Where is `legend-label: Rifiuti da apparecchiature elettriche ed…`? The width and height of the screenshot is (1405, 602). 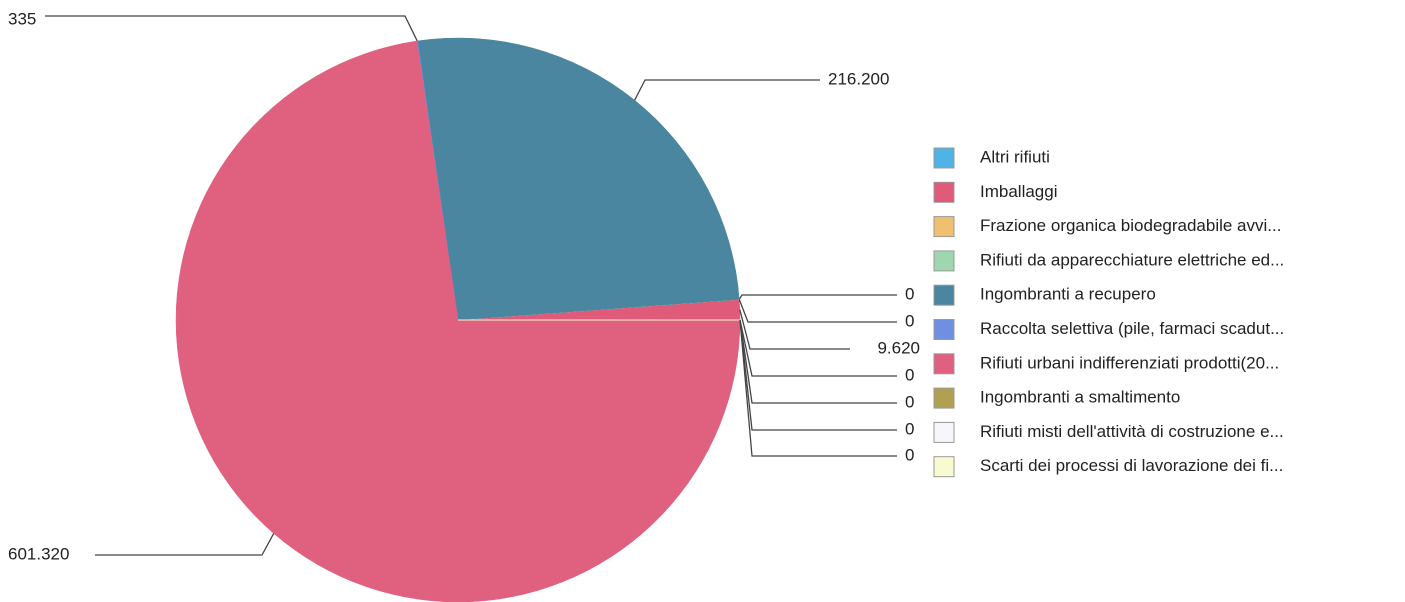 legend-label: Rifiuti da apparecchiature elettriche ed… is located at coordinates (1132, 259).